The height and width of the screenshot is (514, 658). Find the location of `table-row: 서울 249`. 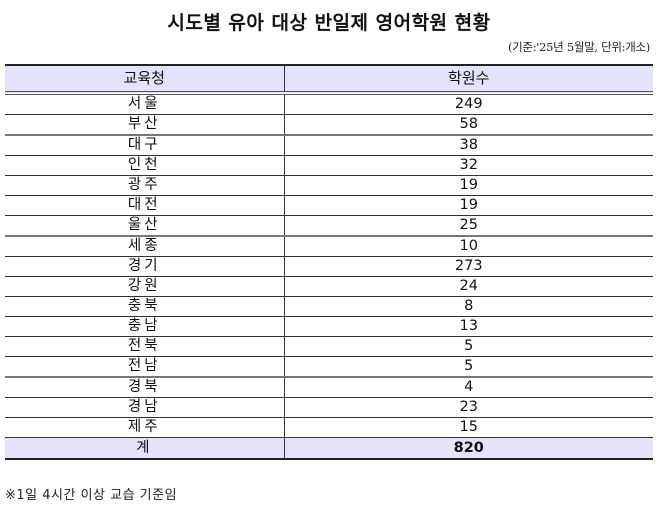

table-row: 서울 249 is located at coordinates (329, 104).